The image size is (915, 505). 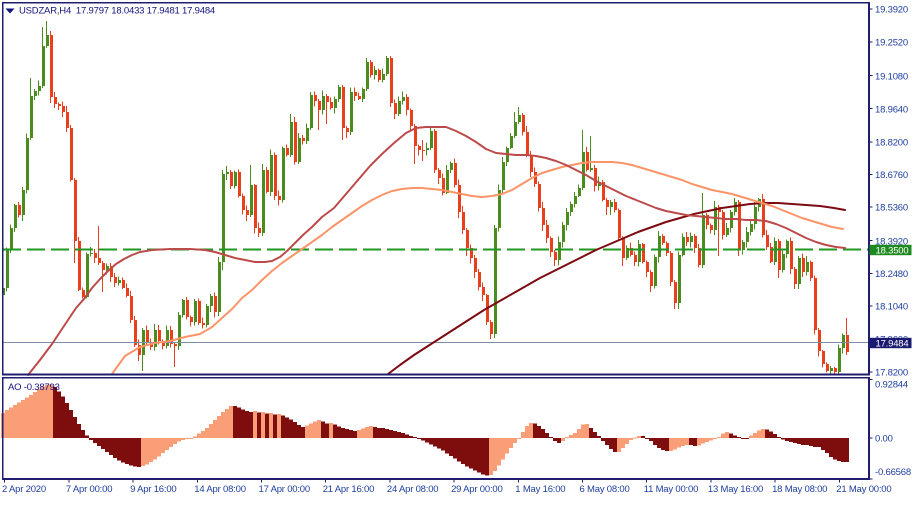 I want to click on svg-text: 18.6760, so click(x=891, y=175).